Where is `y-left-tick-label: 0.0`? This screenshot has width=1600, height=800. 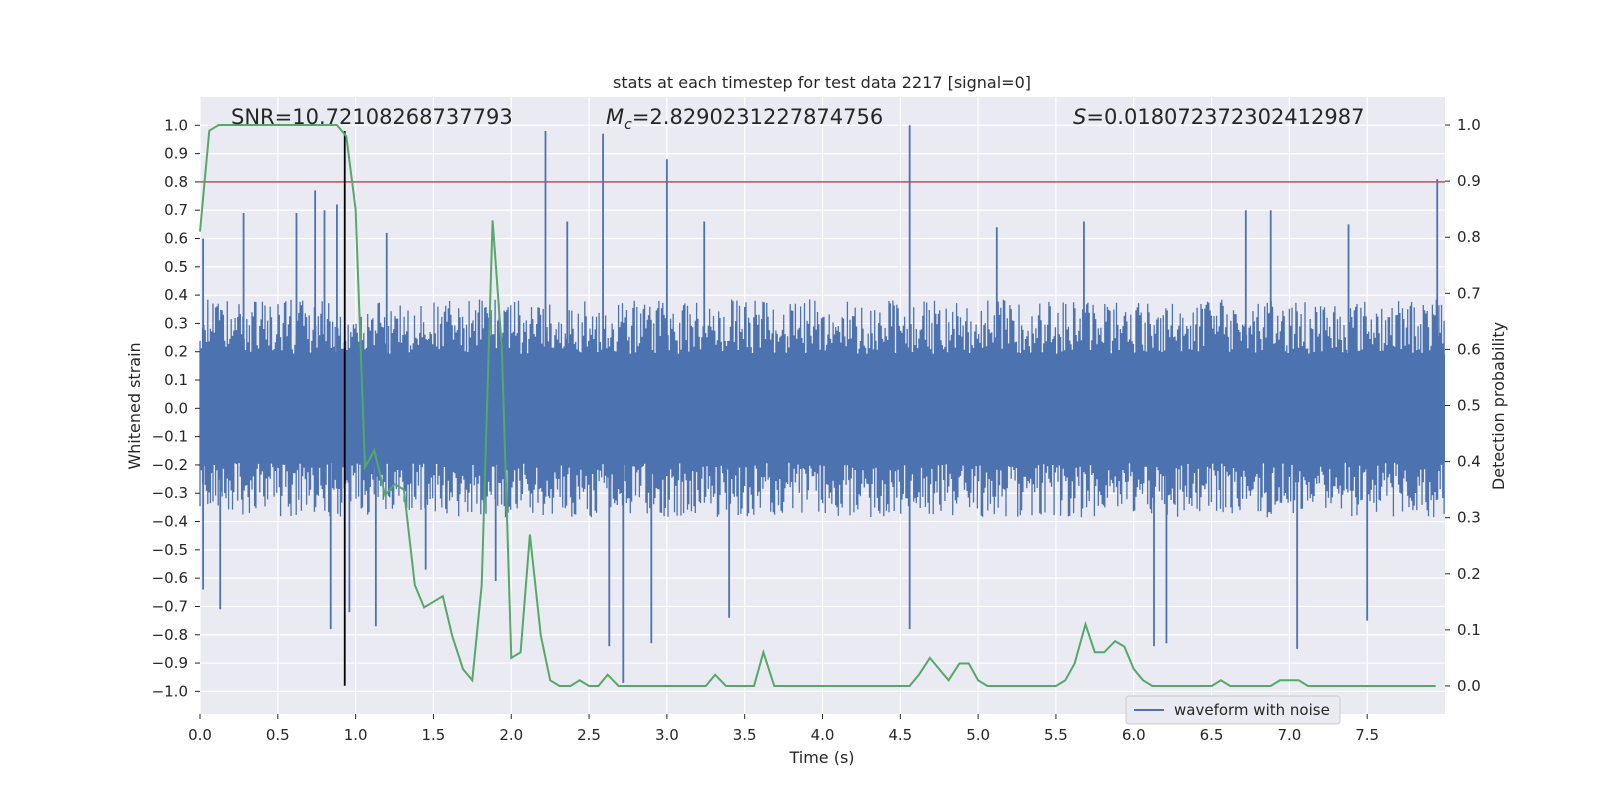
y-left-tick-label: 0.0 is located at coordinates (176, 408).